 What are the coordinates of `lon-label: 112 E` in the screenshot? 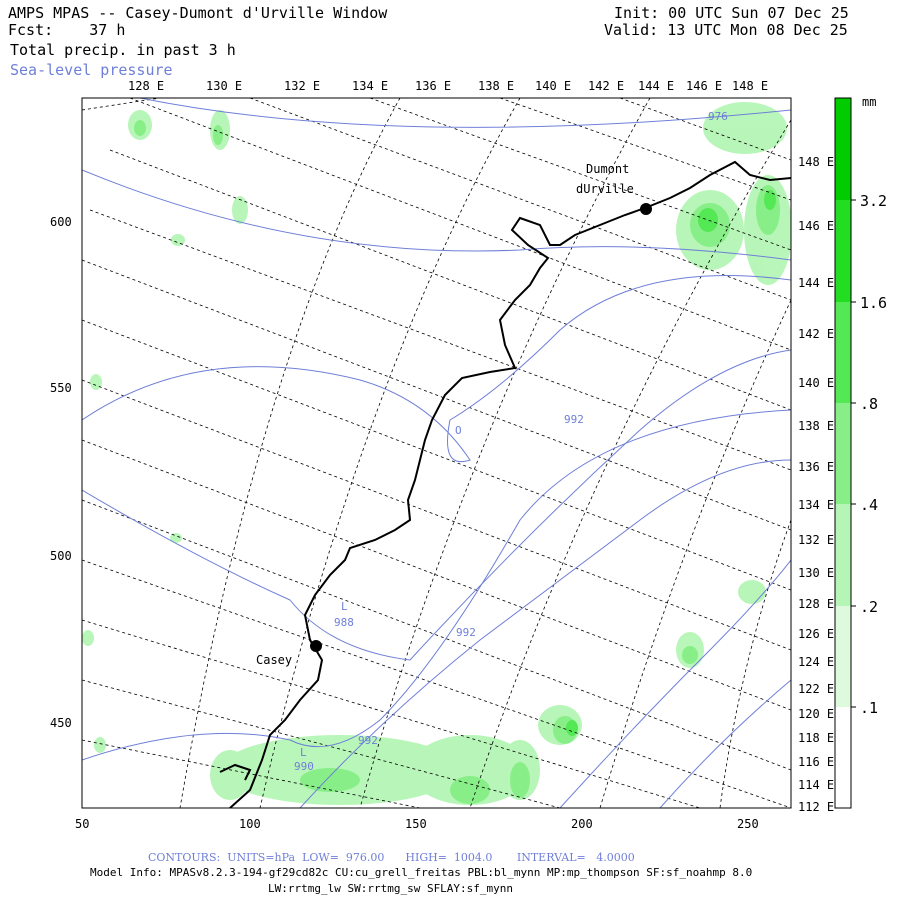 It's located at (816, 807).